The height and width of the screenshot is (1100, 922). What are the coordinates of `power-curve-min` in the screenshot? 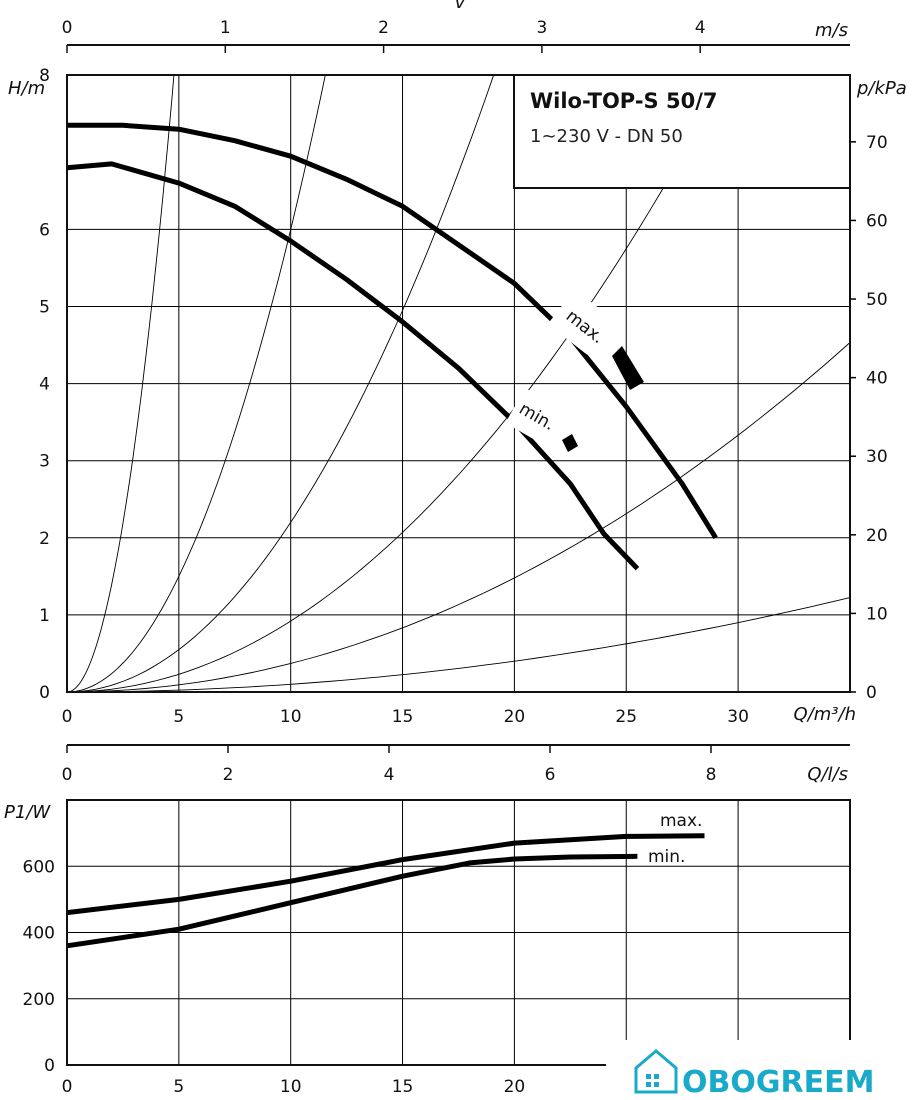 It's located at (352, 901).